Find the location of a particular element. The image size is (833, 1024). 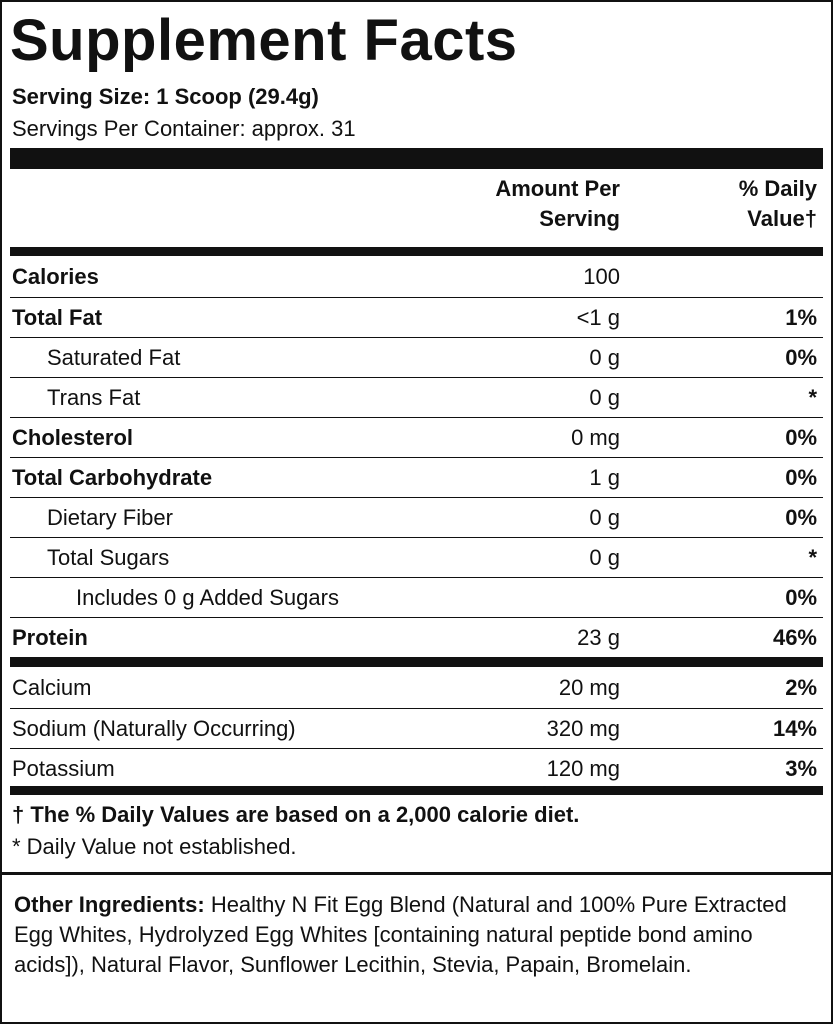

amount: 100 is located at coordinates (601, 276).